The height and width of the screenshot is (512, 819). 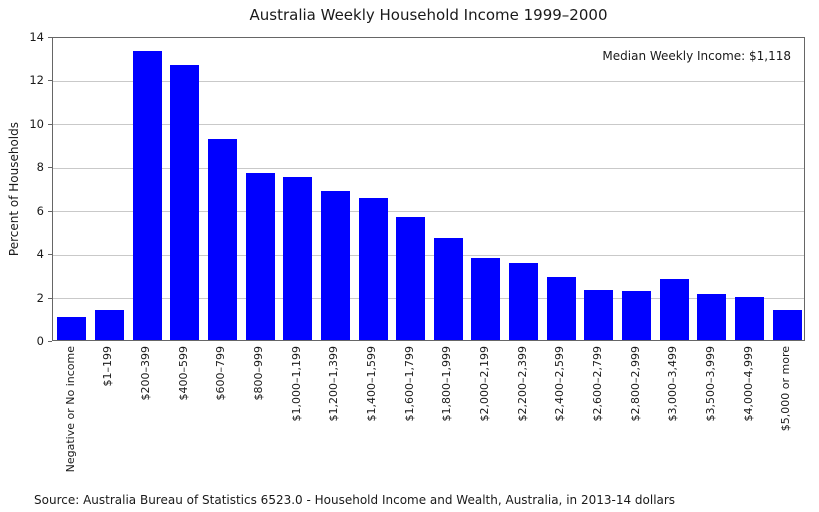 I want to click on x-tick-label: $2,600–2,799, so click(x=597, y=384).